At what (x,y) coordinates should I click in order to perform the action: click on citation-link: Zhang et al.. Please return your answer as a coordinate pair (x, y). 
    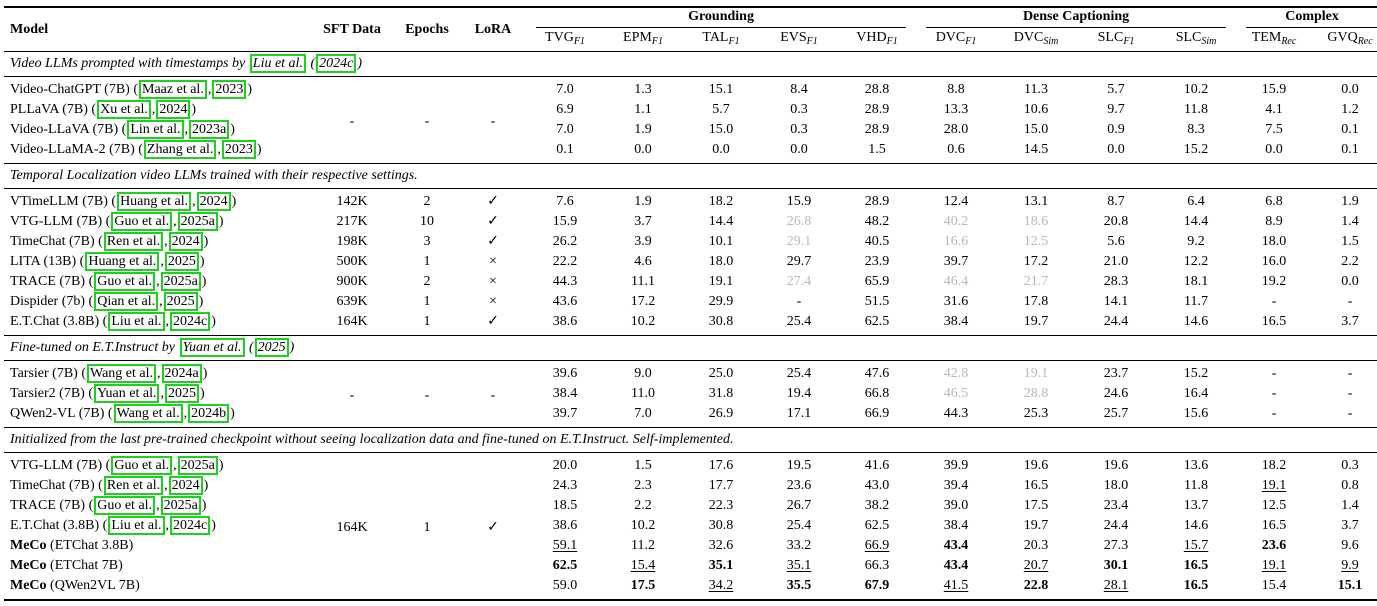
    Looking at the image, I should click on (180, 149).